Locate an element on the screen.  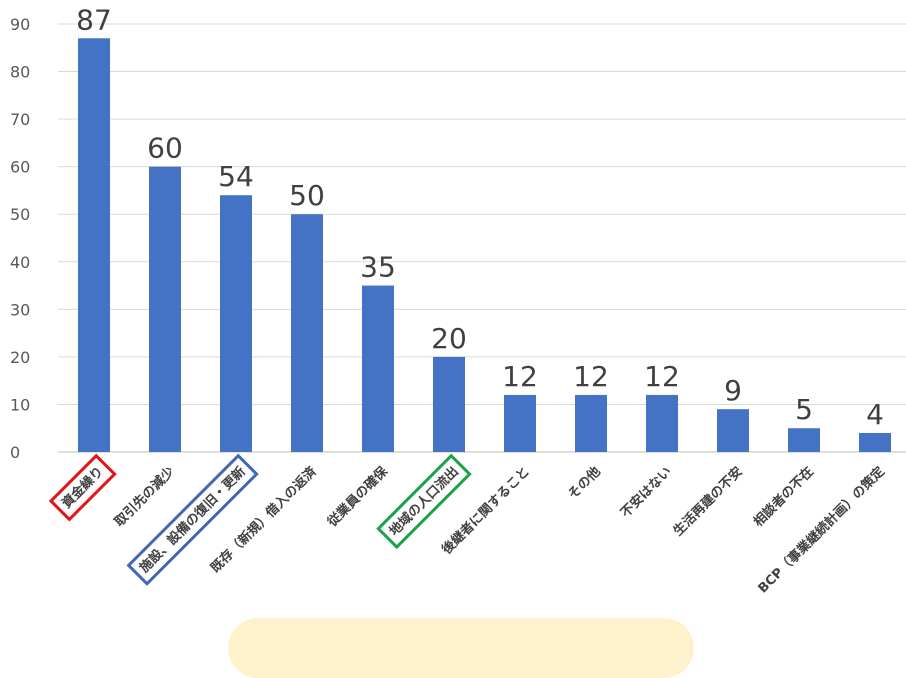
x-tick-label-group: 従業員の確保 is located at coordinates (358, 497).